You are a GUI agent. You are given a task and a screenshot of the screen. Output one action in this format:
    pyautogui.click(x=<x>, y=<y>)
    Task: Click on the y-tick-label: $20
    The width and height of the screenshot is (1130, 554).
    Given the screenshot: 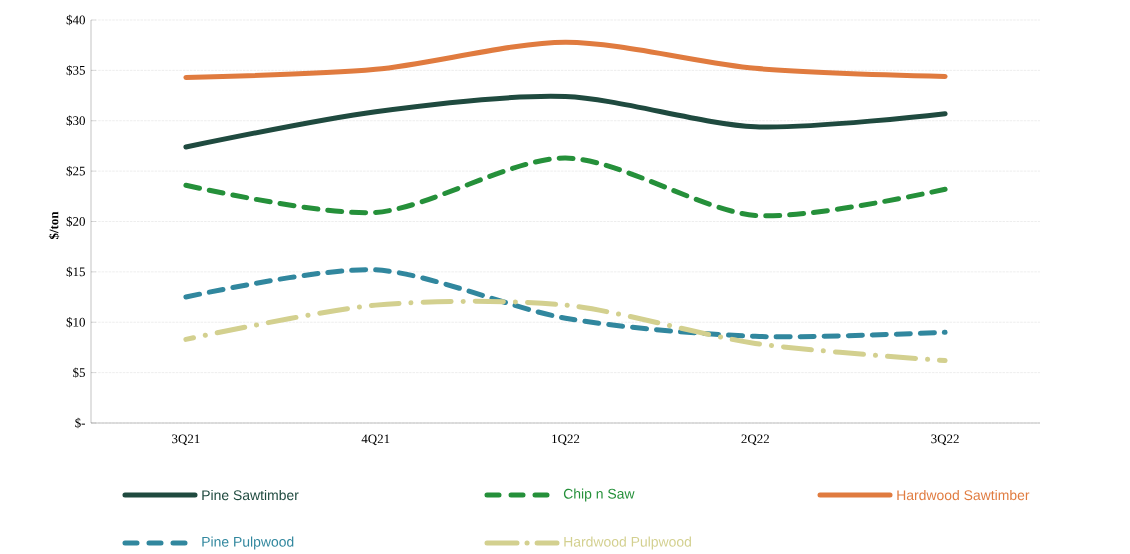 What is the action you would take?
    pyautogui.click(x=75, y=221)
    